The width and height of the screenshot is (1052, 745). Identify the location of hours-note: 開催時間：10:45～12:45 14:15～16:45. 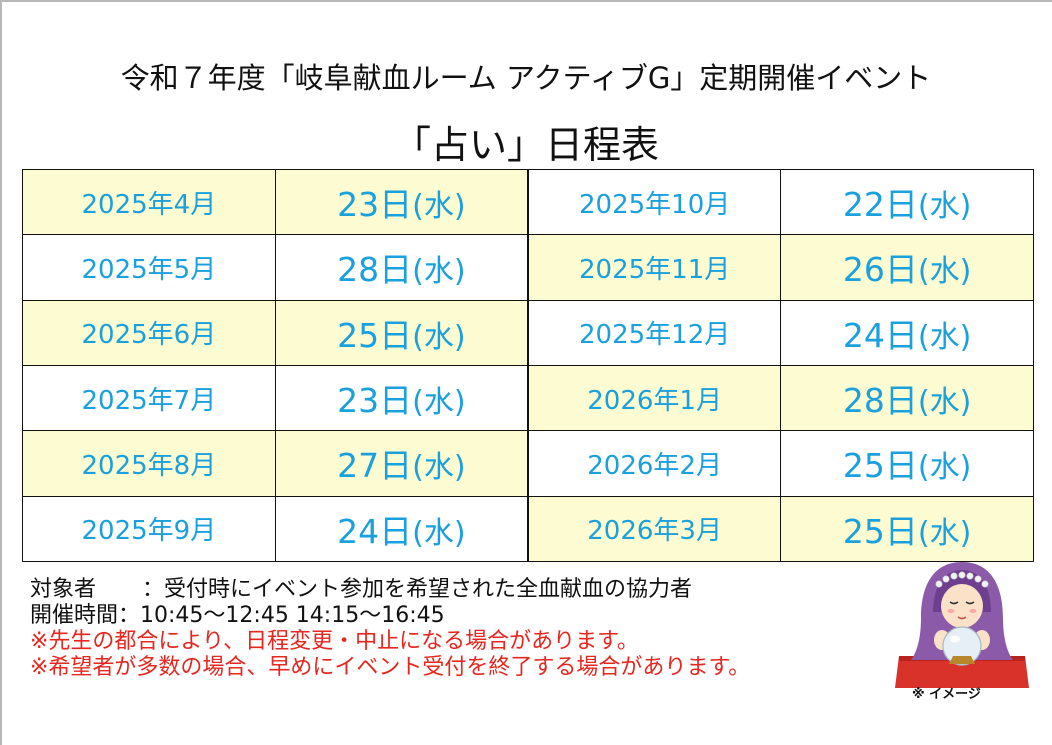
(390, 616).